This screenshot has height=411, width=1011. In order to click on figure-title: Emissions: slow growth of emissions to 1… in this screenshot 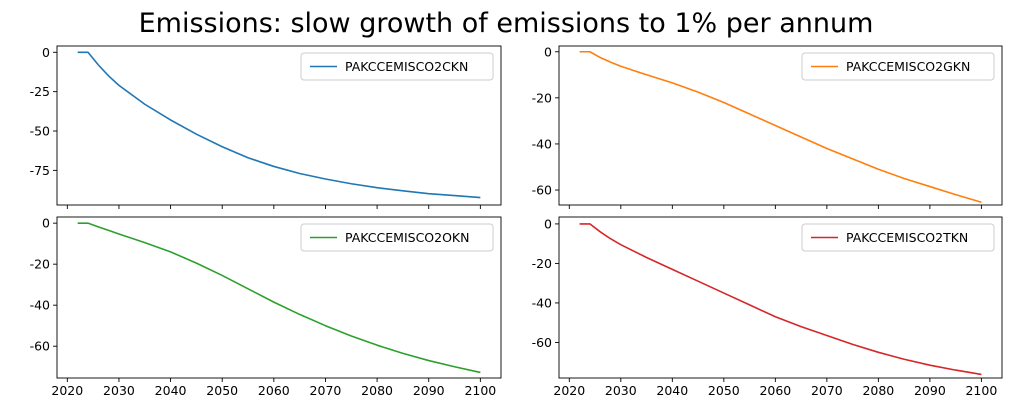, I will do `click(506, 23)`.